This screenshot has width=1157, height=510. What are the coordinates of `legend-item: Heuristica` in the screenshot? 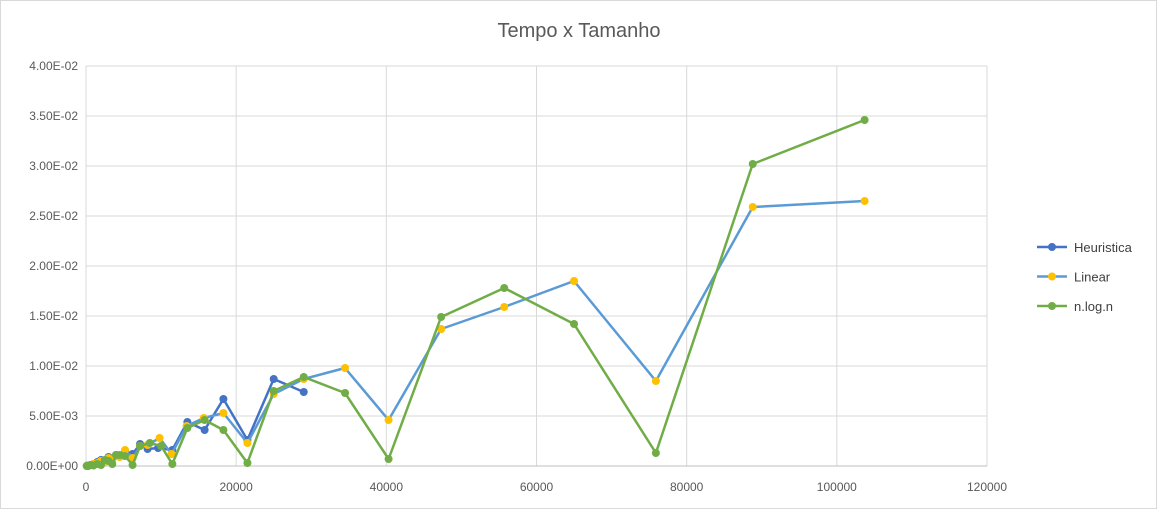 It's located at (1085, 247).